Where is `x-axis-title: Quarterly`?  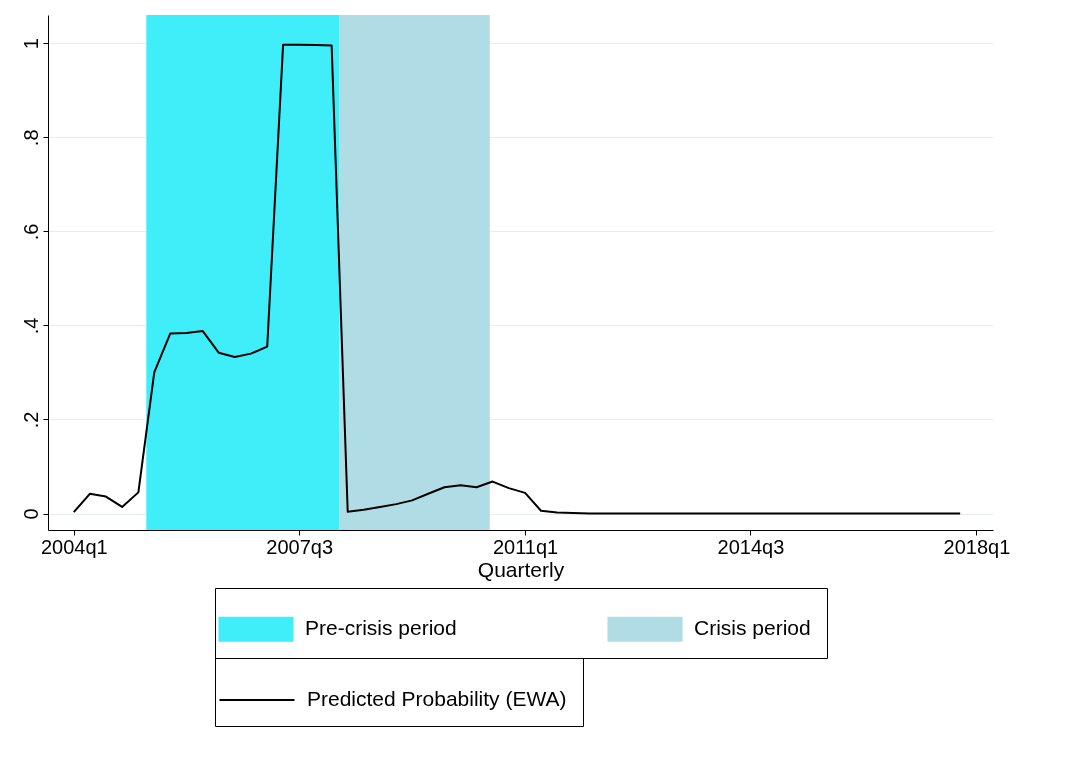 x-axis-title: Quarterly is located at coordinates (521, 569).